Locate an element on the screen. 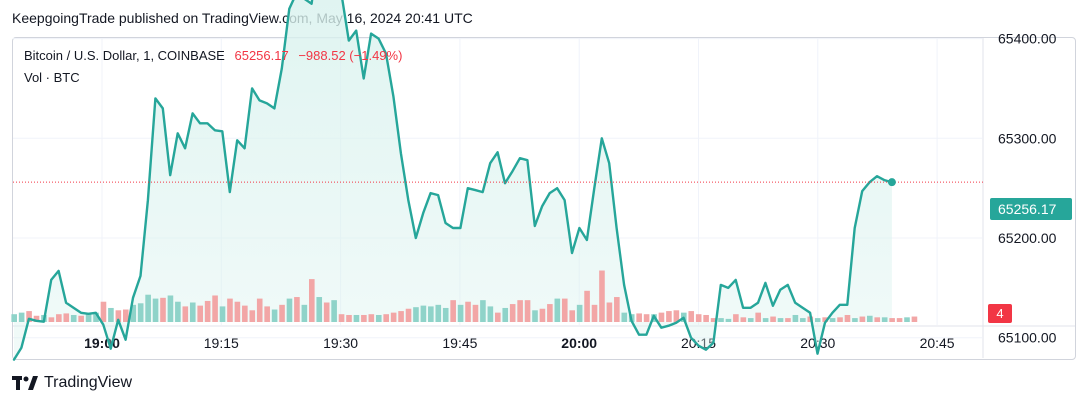 This screenshot has width=1090, height=407. y-tick-label: 65400.00 is located at coordinates (1027, 39).